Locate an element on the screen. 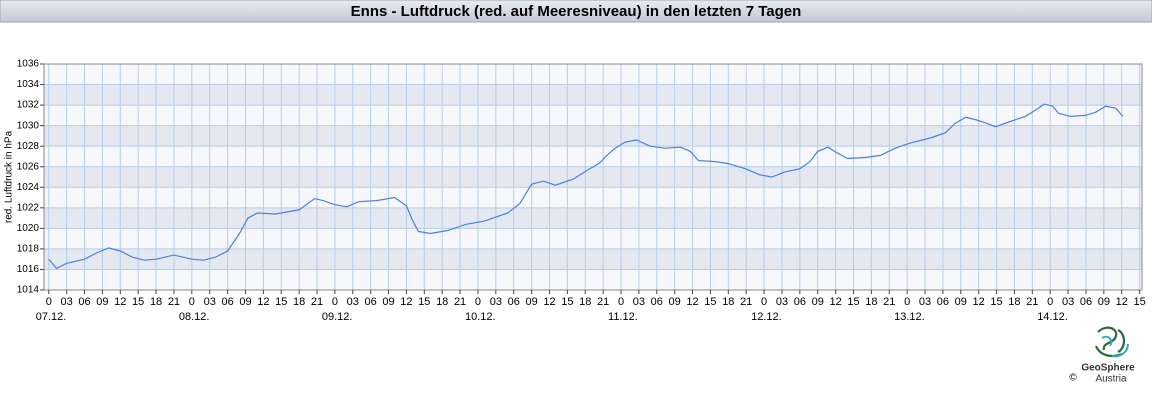 Image resolution: width=1152 pixels, height=400 pixels. y-tick-label: 1024 is located at coordinates (28, 187).